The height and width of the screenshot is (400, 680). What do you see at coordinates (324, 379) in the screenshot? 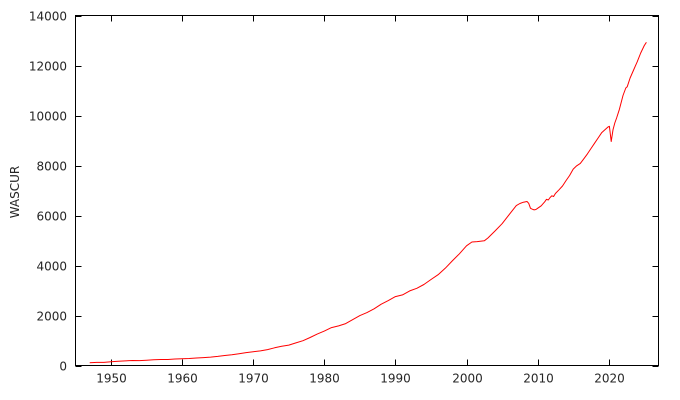
I see `x-tick-label: 1980` at bounding box center [324, 379].